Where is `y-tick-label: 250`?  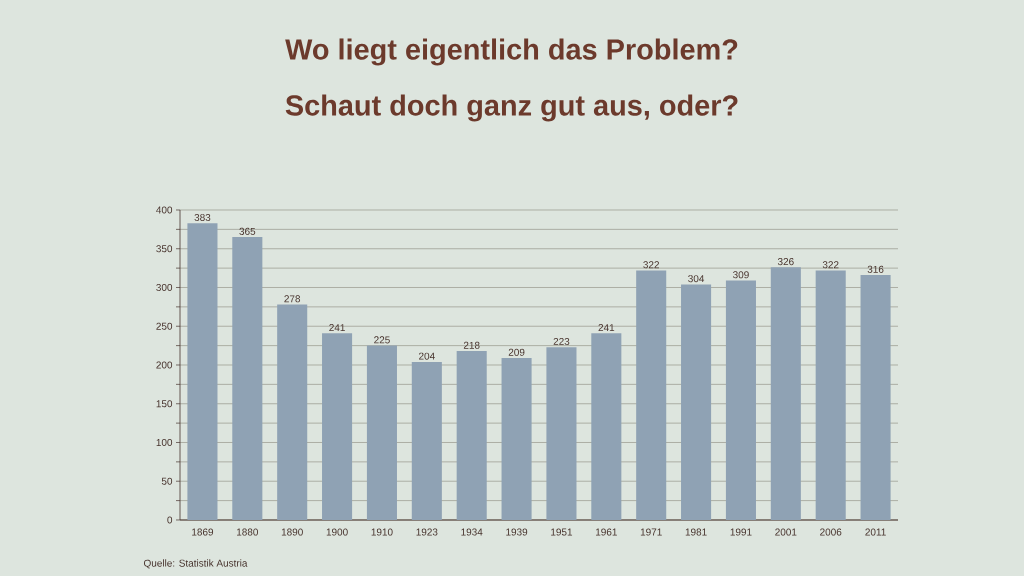
y-tick-label: 250 is located at coordinates (164, 326).